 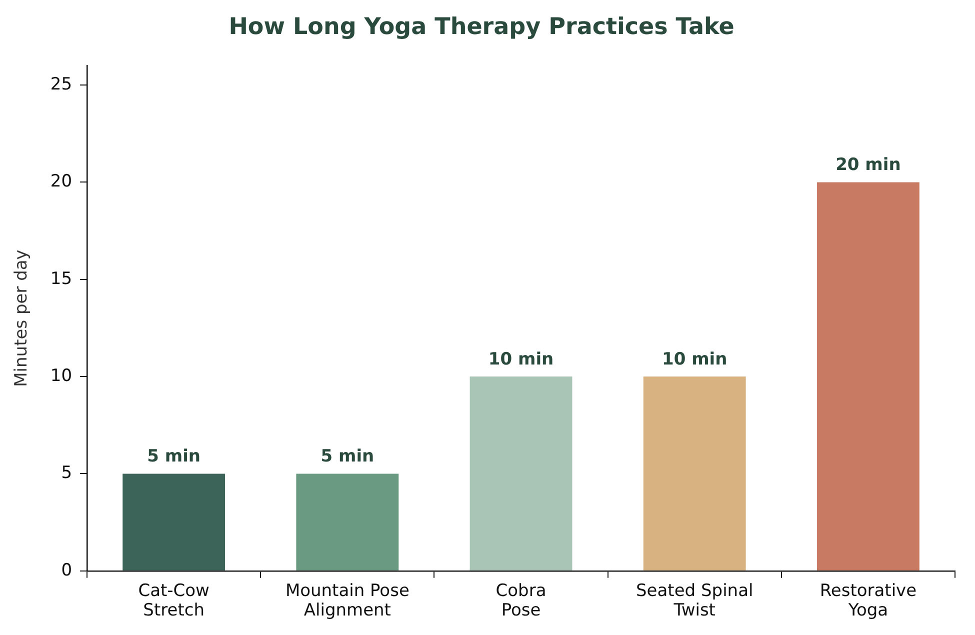 I want to click on y-tick-label: 20, so click(x=61, y=182).